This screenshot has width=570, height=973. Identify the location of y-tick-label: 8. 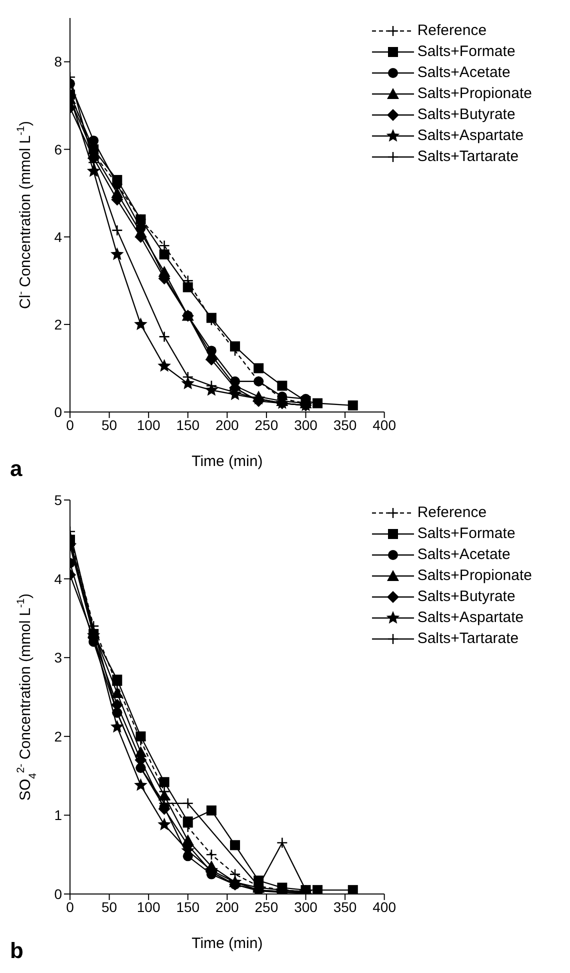
(58, 62).